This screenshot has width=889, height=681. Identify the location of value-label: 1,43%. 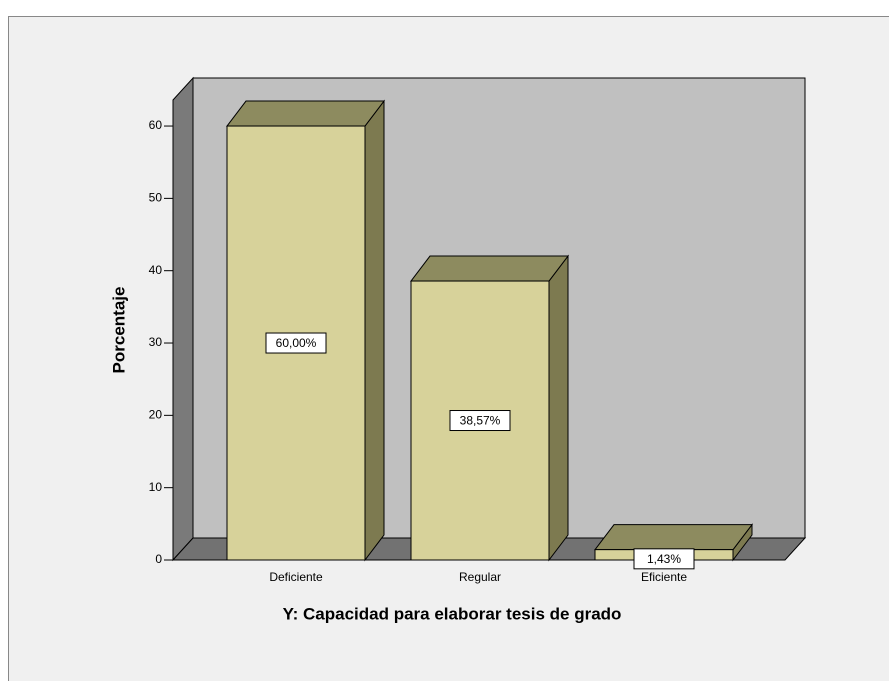
(664, 559).